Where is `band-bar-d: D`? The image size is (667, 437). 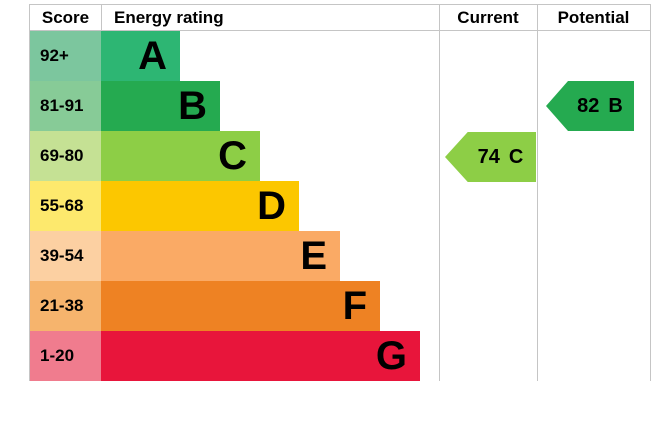 band-bar-d: D is located at coordinates (200, 206).